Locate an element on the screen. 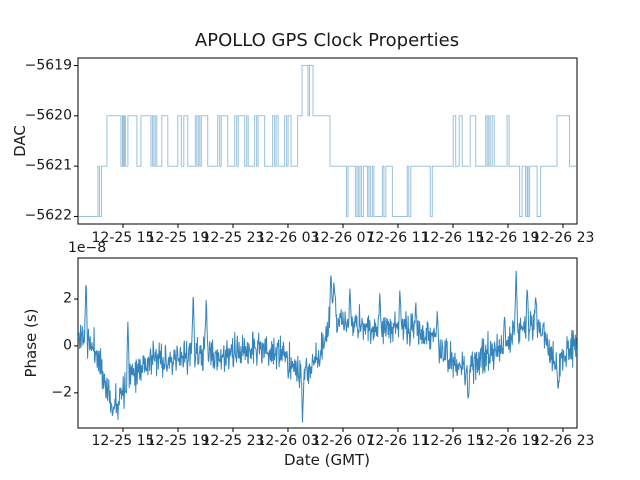 This screenshot has height=480, width=640. y-tick-label: −5622 is located at coordinates (48, 215).